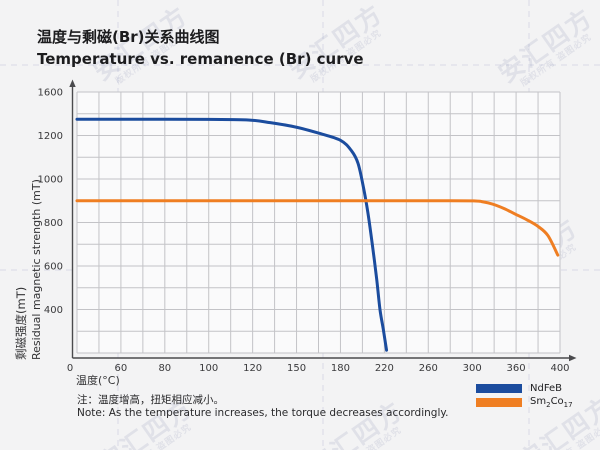  I want to click on x-tick-label: 0, so click(70, 368).